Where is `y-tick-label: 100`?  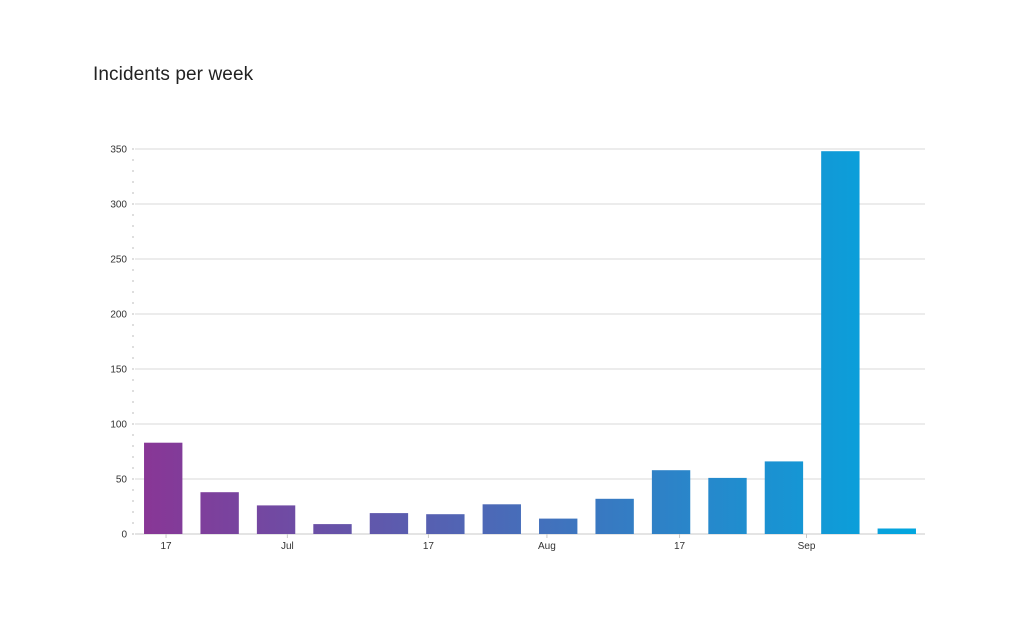 y-tick-label: 100 is located at coordinates (118, 425).